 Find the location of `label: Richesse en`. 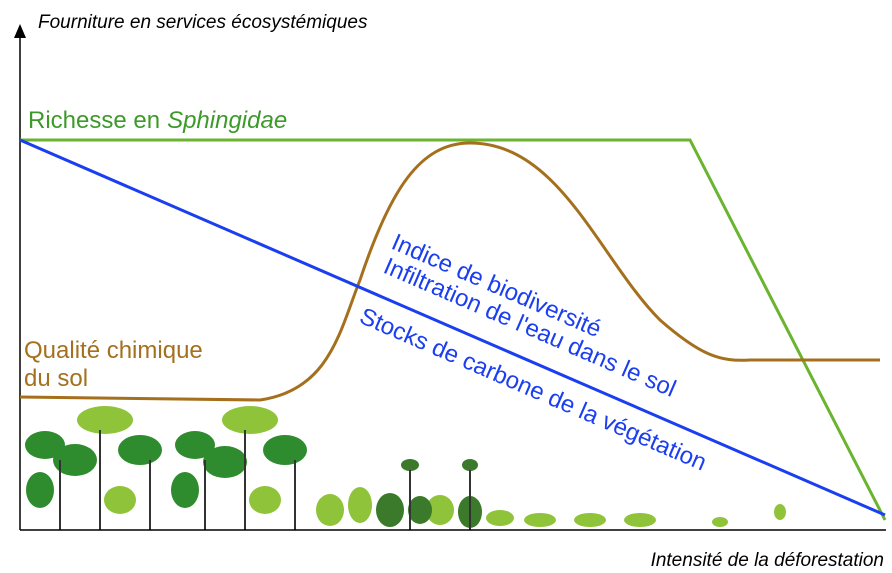

label: Richesse en is located at coordinates (94, 120).